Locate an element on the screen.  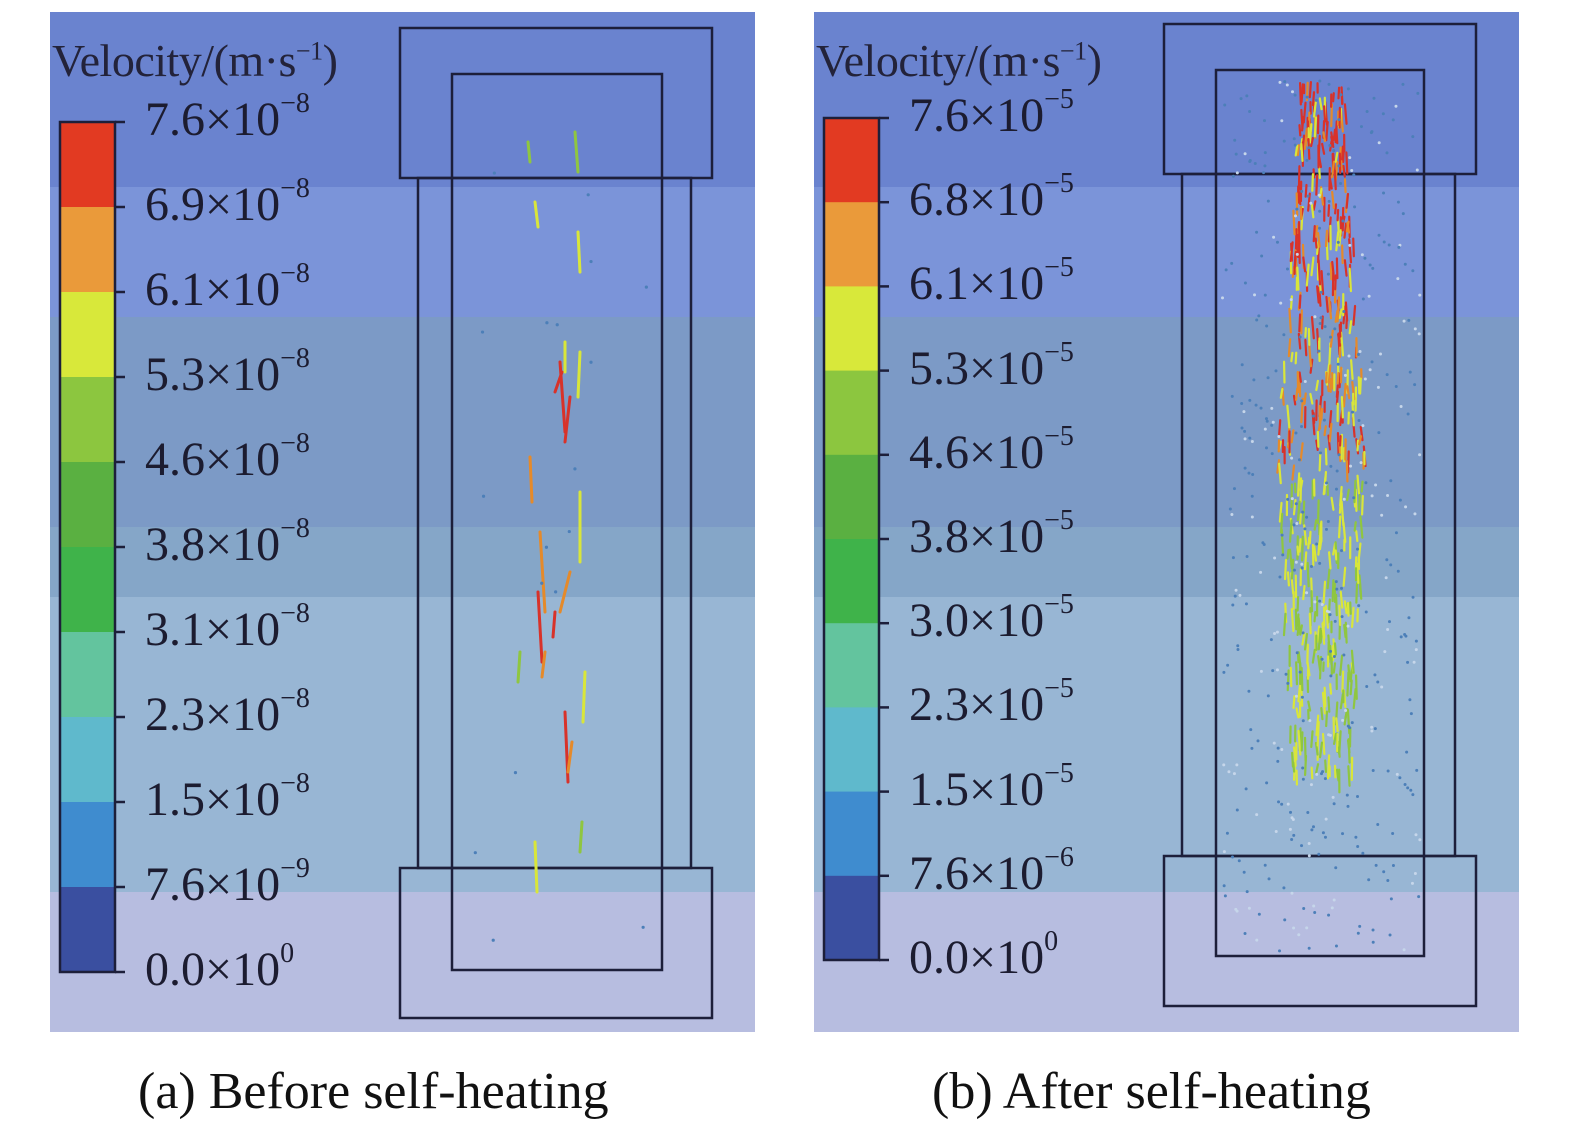
colorbar-tick-label: 0.0×100 is located at coordinates (984, 955).